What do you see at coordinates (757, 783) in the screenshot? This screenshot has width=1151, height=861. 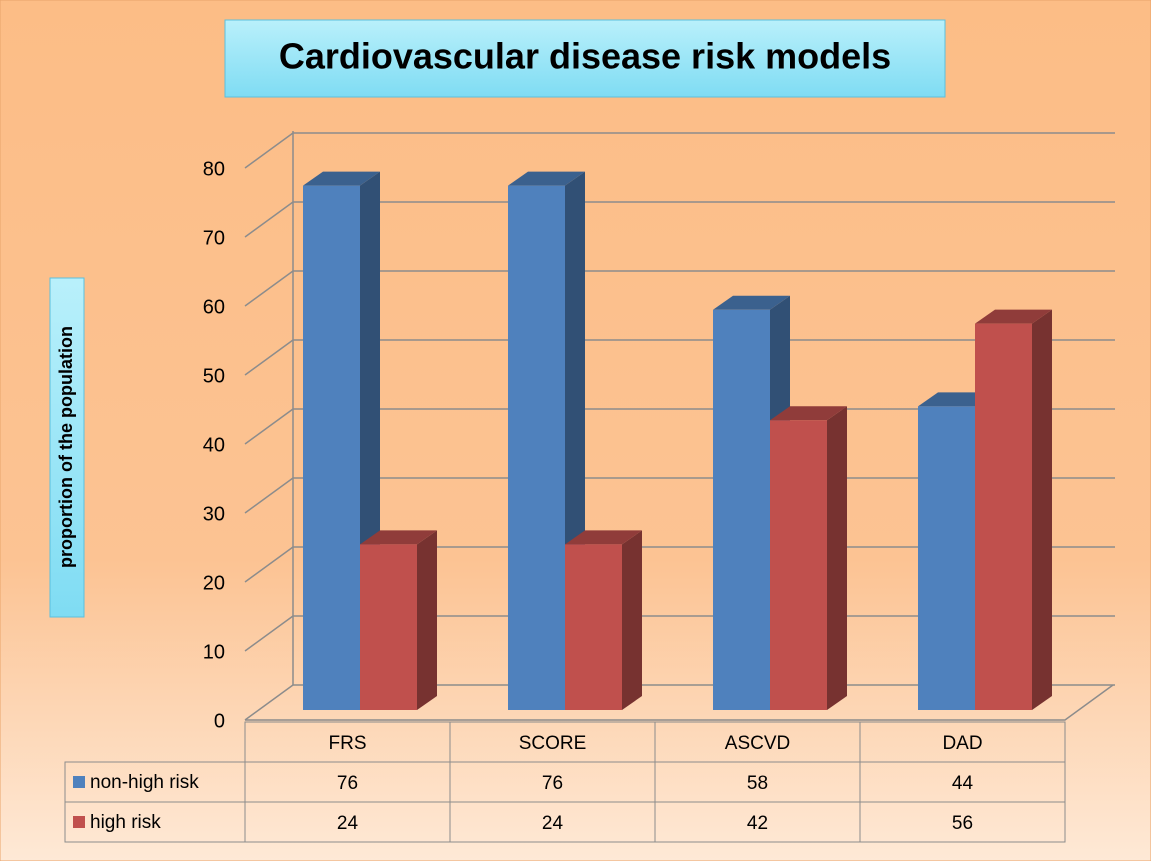 I see `table-value: 58` at bounding box center [757, 783].